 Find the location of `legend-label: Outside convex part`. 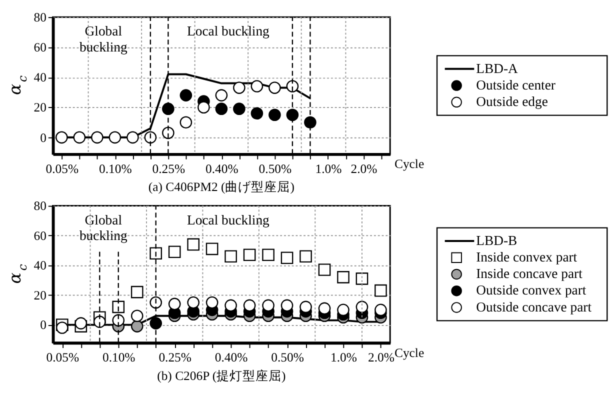

legend-label: Outside convex part is located at coordinates (531, 290).